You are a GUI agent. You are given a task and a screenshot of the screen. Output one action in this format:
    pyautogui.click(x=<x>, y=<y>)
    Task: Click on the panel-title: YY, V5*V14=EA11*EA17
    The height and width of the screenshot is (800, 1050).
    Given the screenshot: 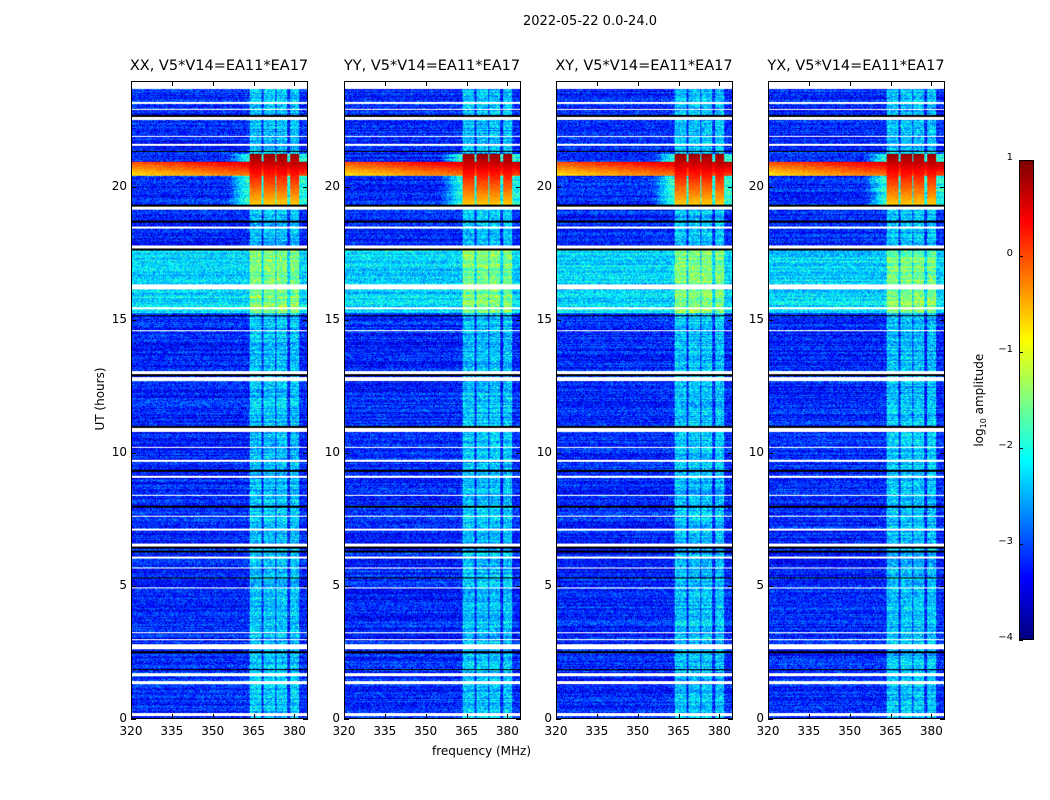 What is the action you would take?
    pyautogui.click(x=432, y=66)
    